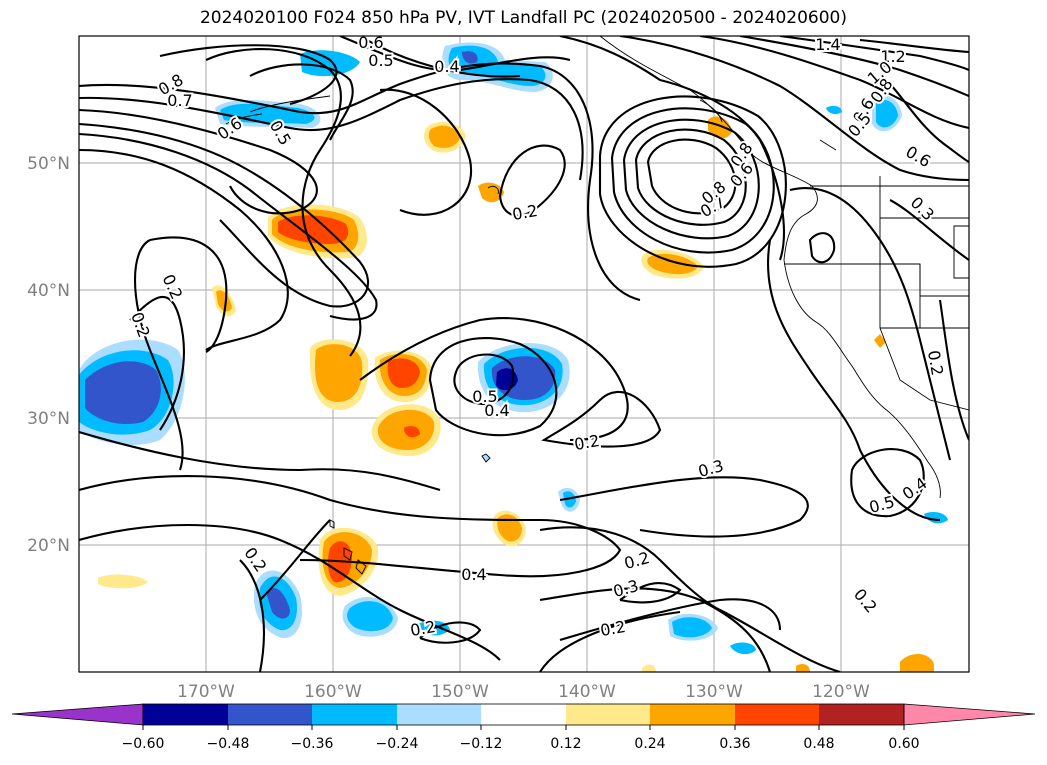 This screenshot has width=1047, height=765. What do you see at coordinates (403, 373) in the screenshot?
I see `pv-blob-warm-c2-core` at bounding box center [403, 373].